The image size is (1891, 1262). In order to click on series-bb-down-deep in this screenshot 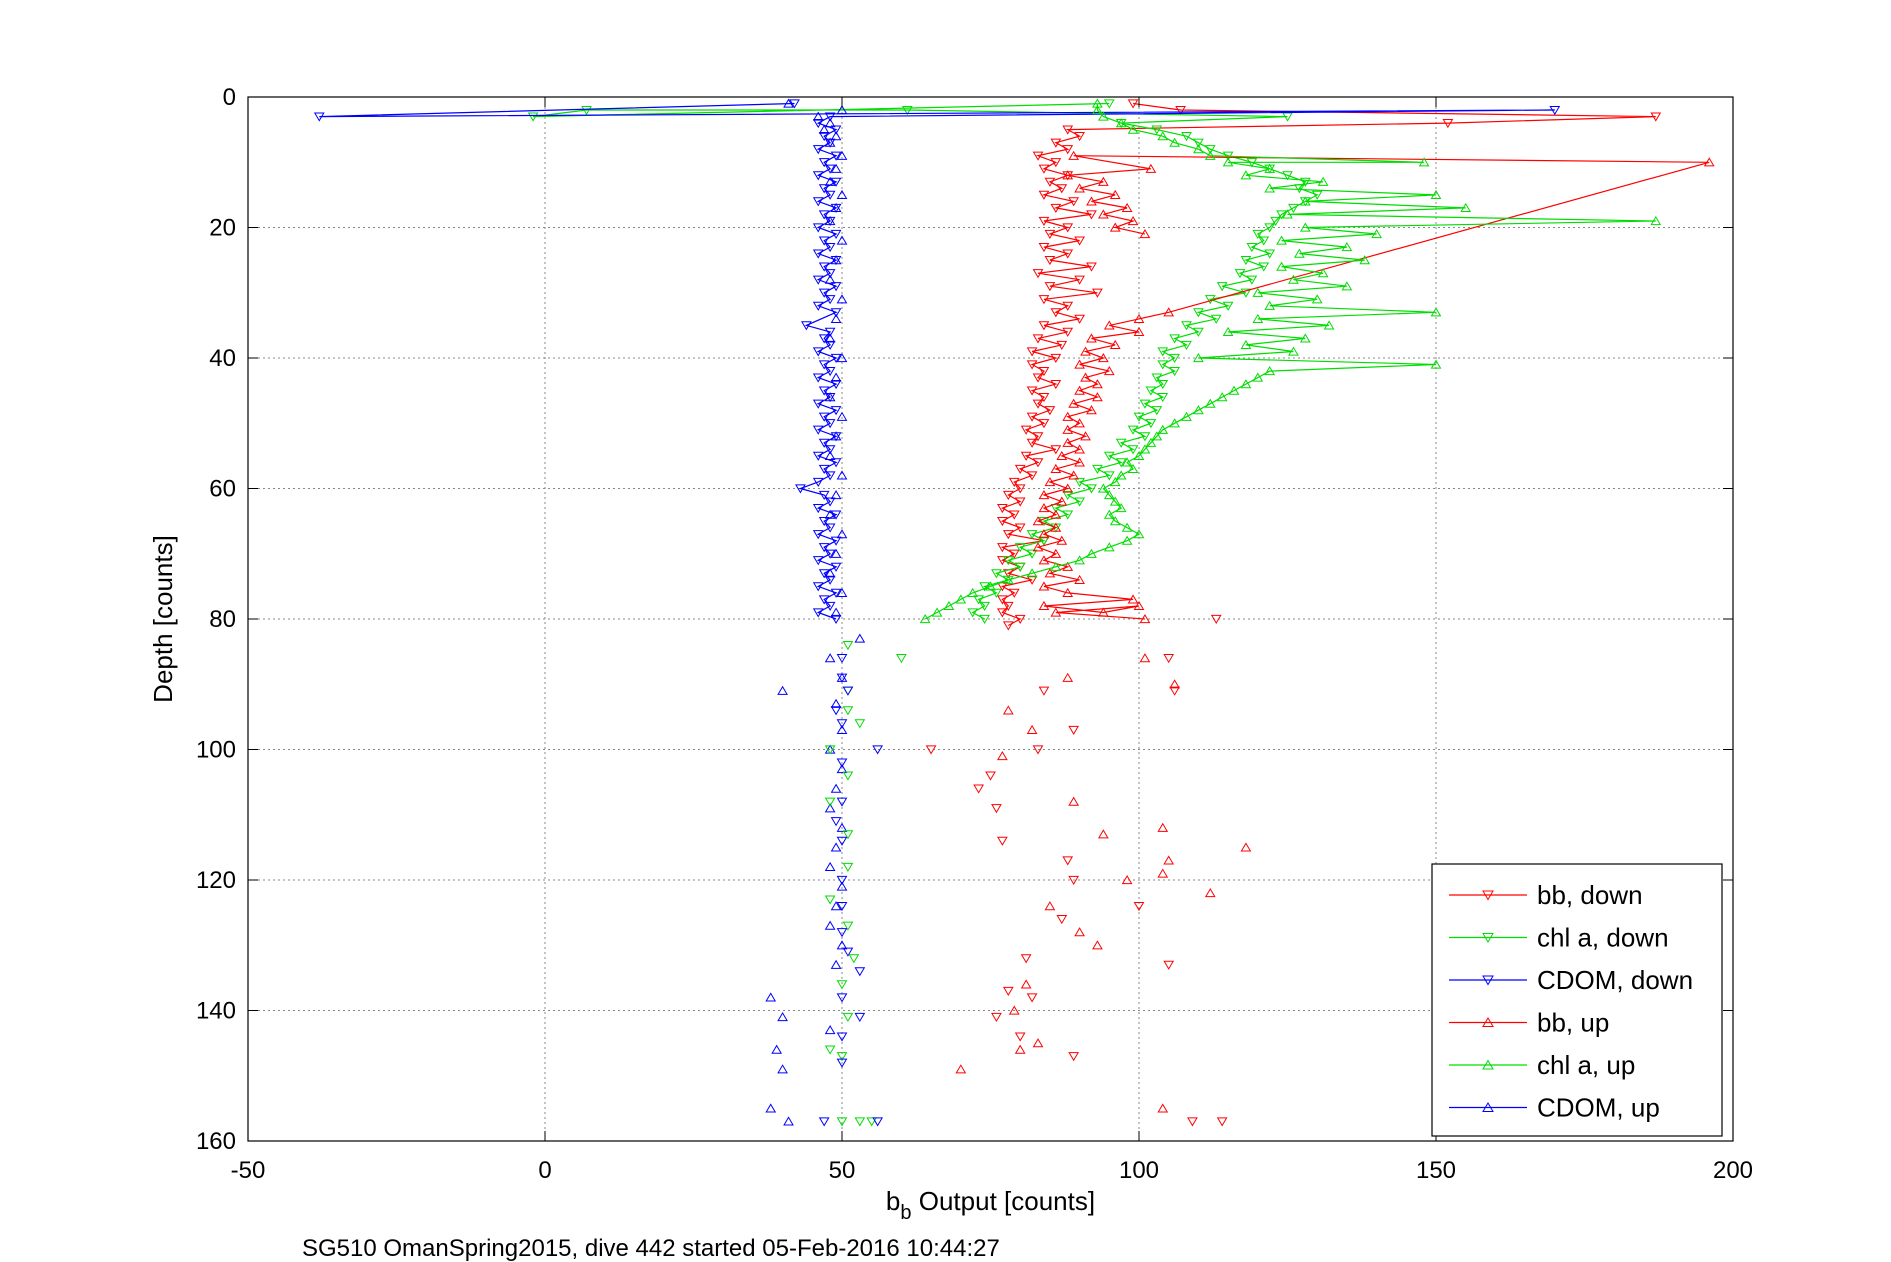, I will do `click(1076, 870)`.